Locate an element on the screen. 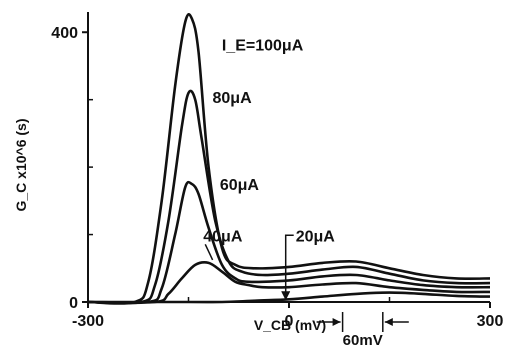  series-label-2: 60μA is located at coordinates (240, 185).